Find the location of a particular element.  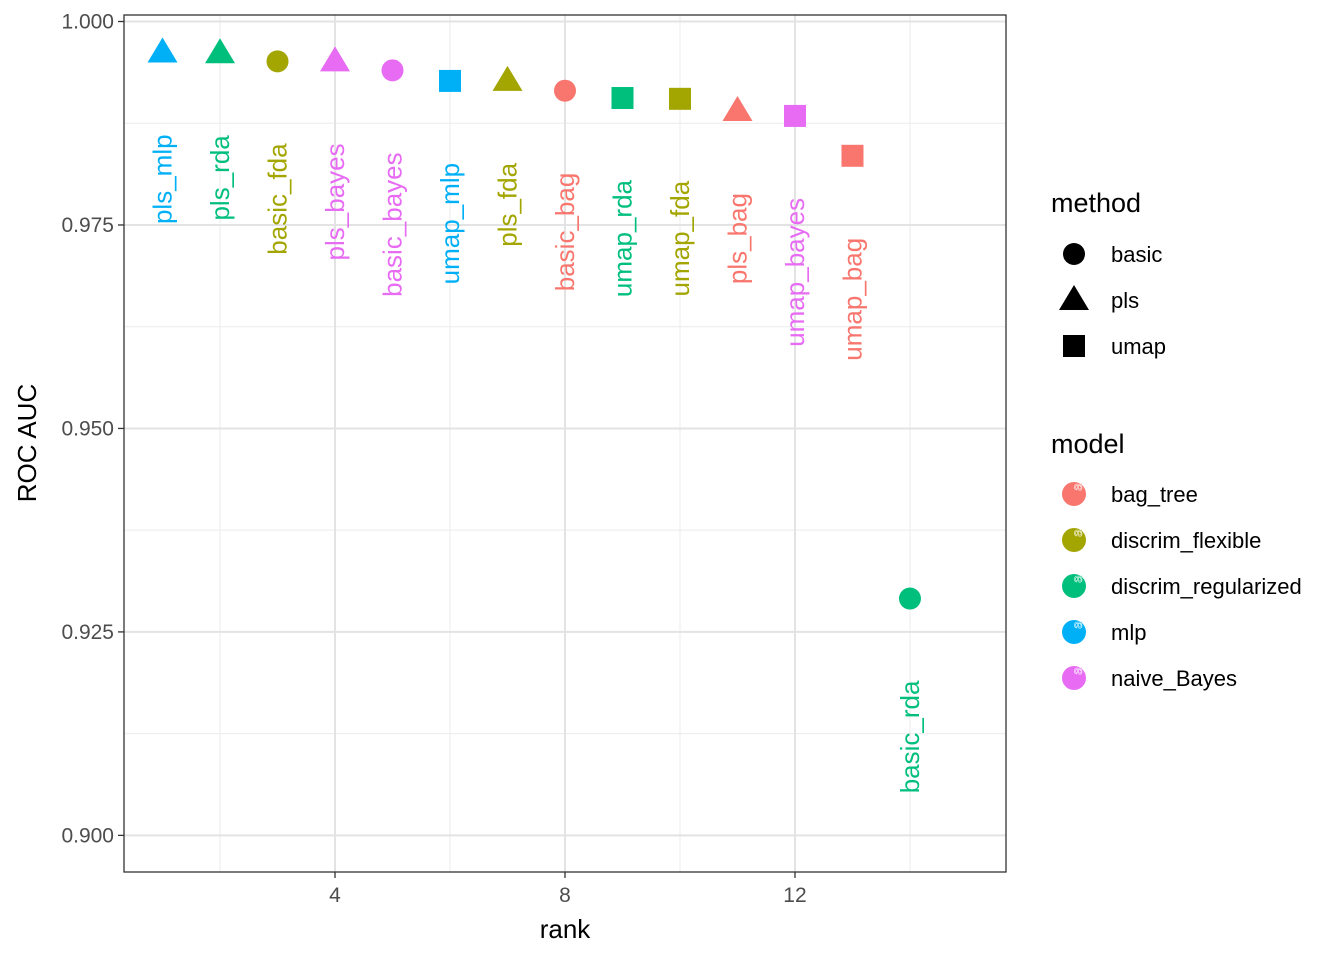

legend-label: pls is located at coordinates (1125, 300).